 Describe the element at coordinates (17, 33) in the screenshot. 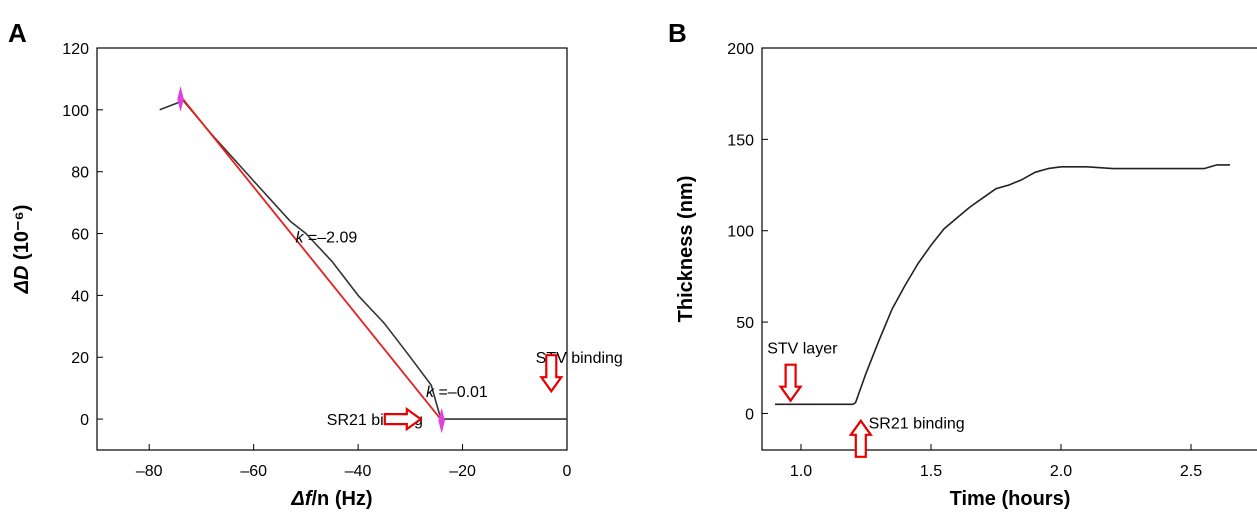

I see `panel-label-a: A` at that location.